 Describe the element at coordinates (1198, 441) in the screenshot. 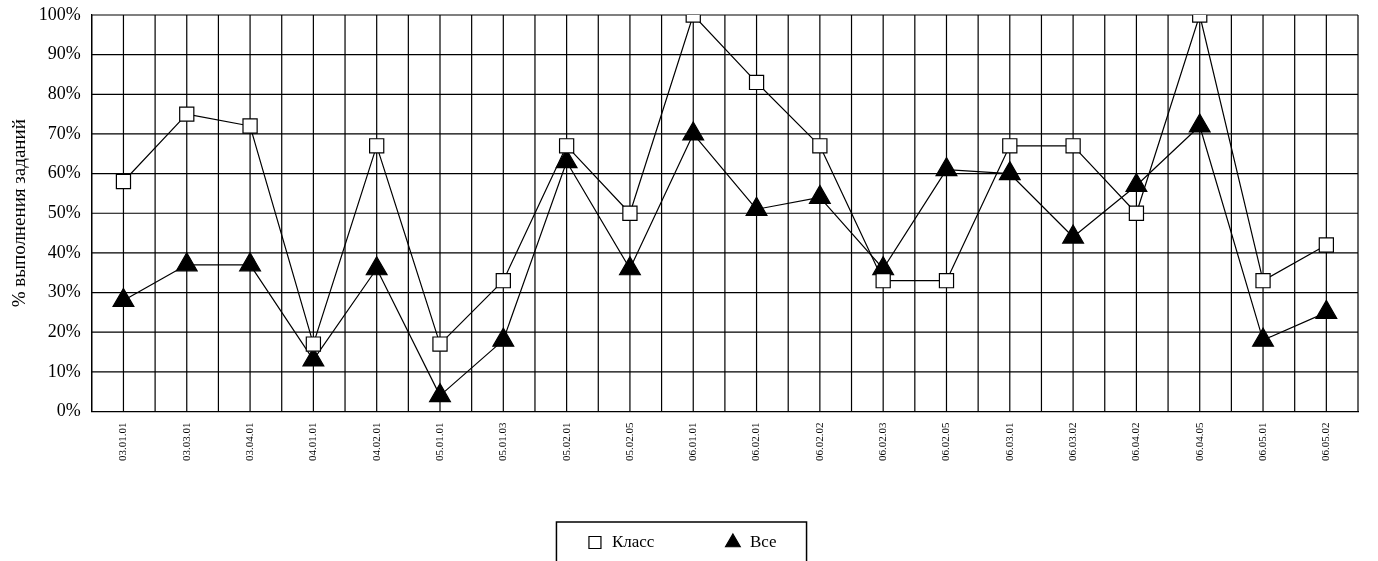

I see `x-tick-label: 06.04.05` at that location.